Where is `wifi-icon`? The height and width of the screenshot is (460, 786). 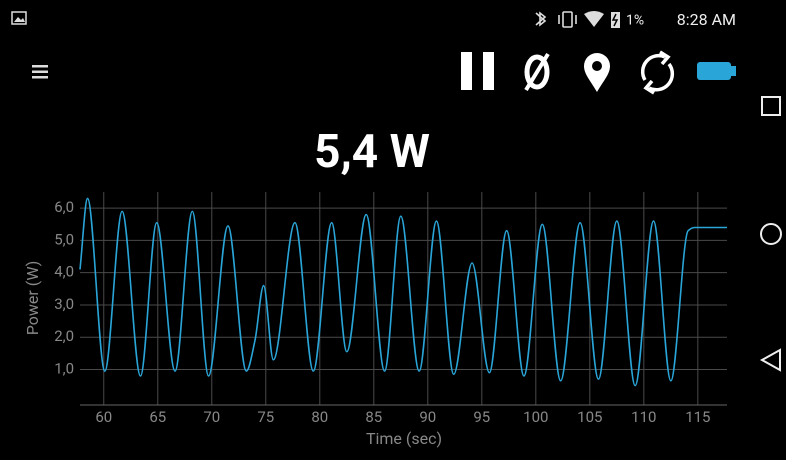
wifi-icon is located at coordinates (594, 19).